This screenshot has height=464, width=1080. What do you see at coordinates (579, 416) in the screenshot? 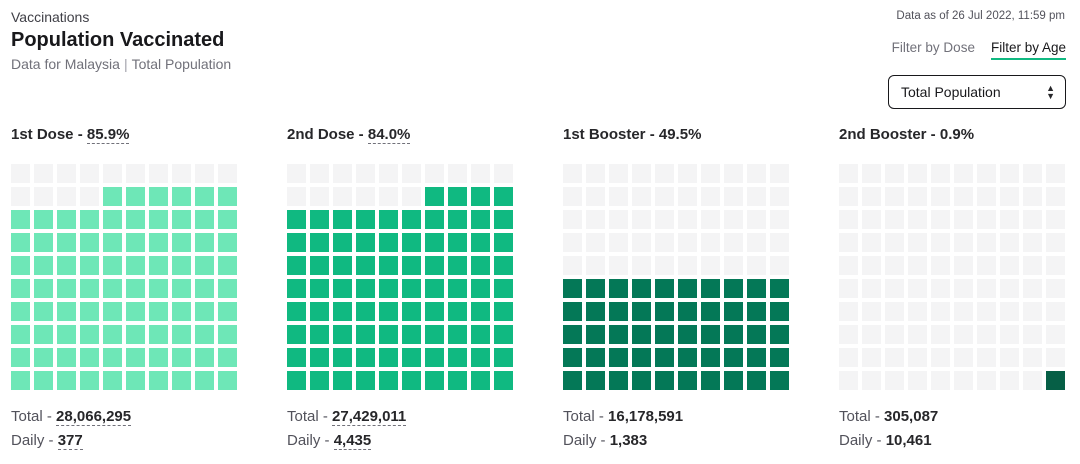
I see `total-label: Total` at bounding box center [579, 416].